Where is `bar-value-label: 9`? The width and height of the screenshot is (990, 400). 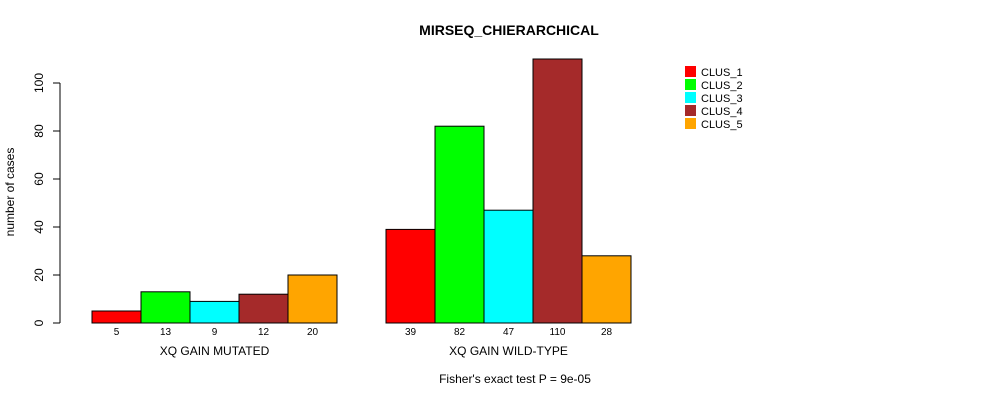 bar-value-label: 9 is located at coordinates (215, 332).